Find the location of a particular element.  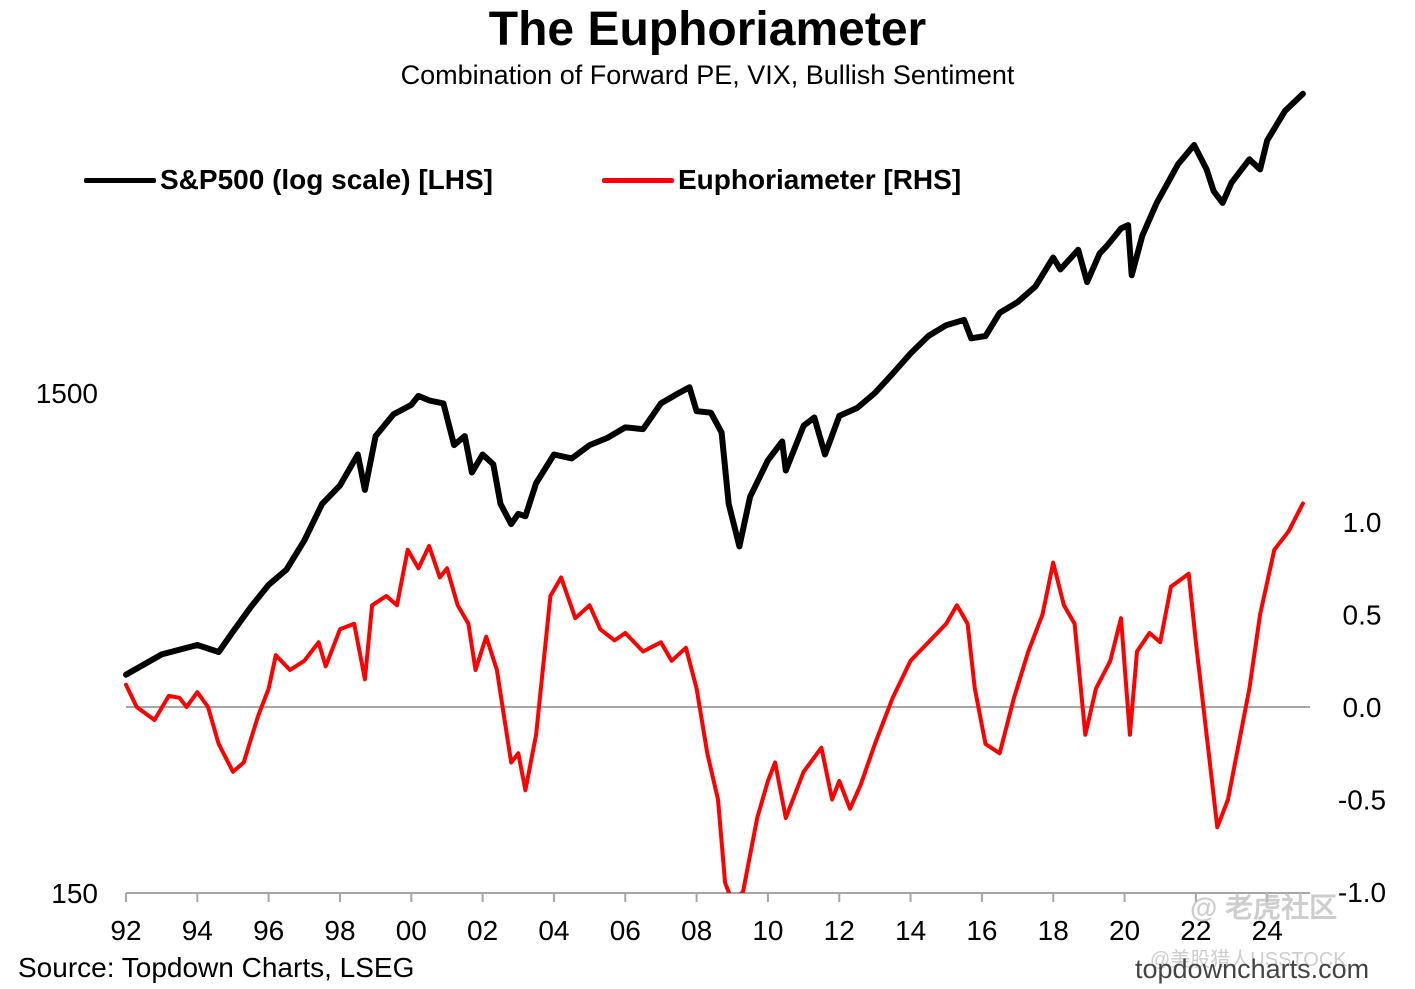

legend-item-sp500: S&P500 (log scale) [LHS] is located at coordinates (288, 180).